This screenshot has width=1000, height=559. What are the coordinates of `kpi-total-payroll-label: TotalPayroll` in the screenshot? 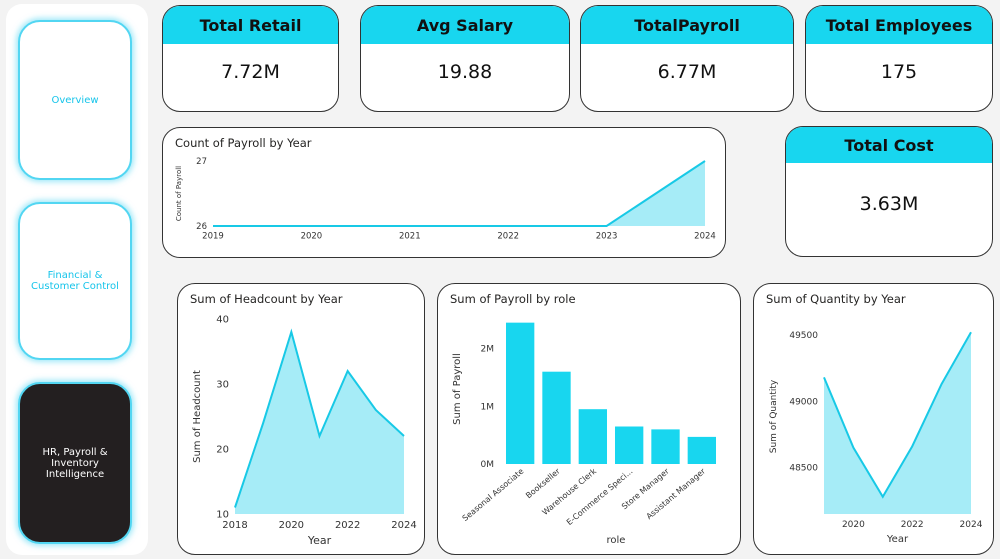 It's located at (687, 25).